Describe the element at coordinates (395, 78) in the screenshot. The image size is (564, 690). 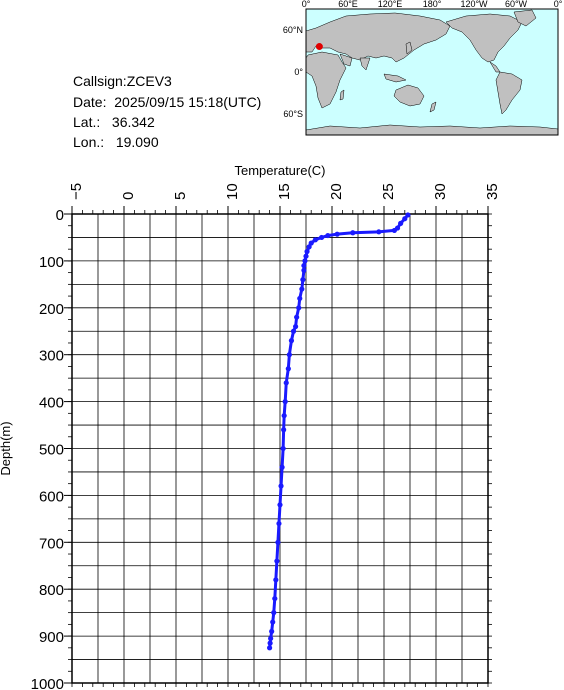
I see `land-indonesia` at that location.